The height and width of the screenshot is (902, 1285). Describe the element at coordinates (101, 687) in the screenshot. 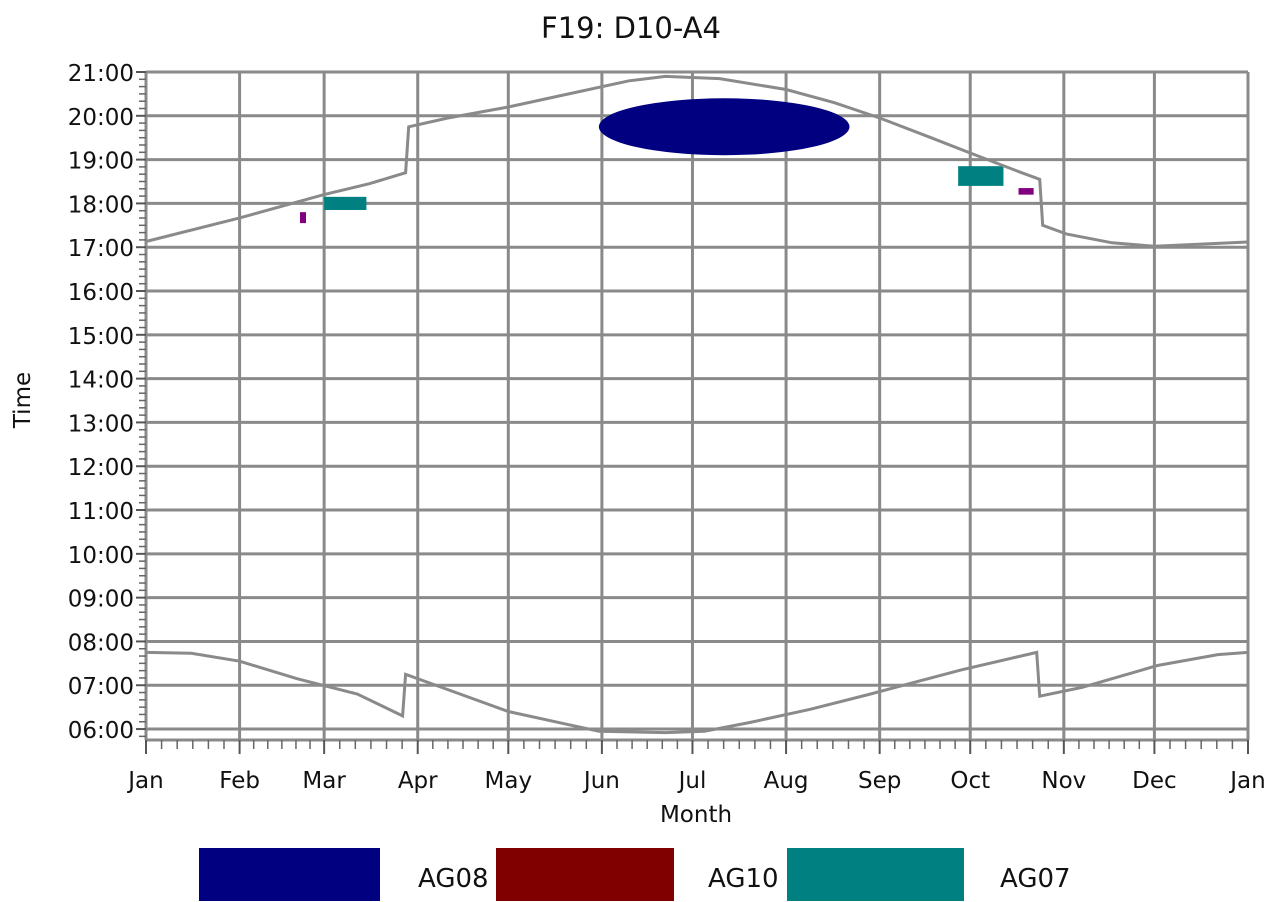

I see `y-tick-label: 07:00` at that location.